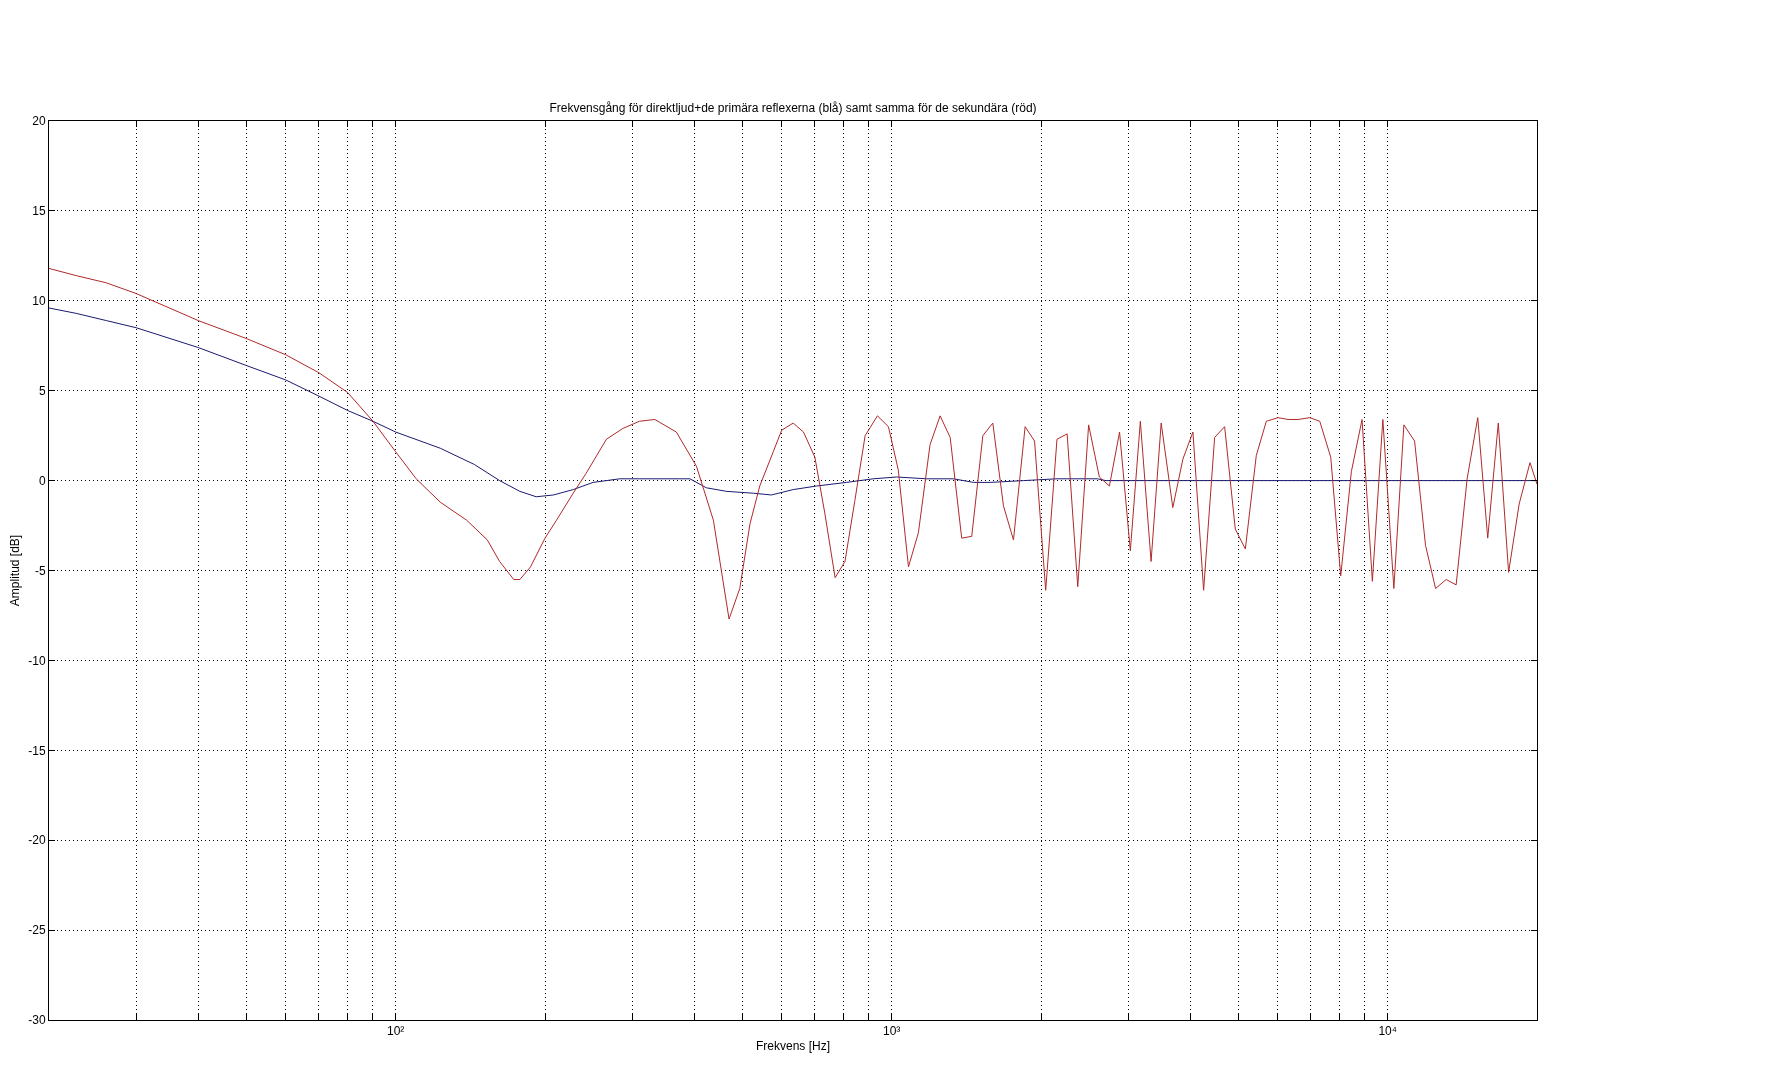 The width and height of the screenshot is (1787, 1065). What do you see at coordinates (37, 840) in the screenshot?
I see `y-tick-label: -20` at bounding box center [37, 840].